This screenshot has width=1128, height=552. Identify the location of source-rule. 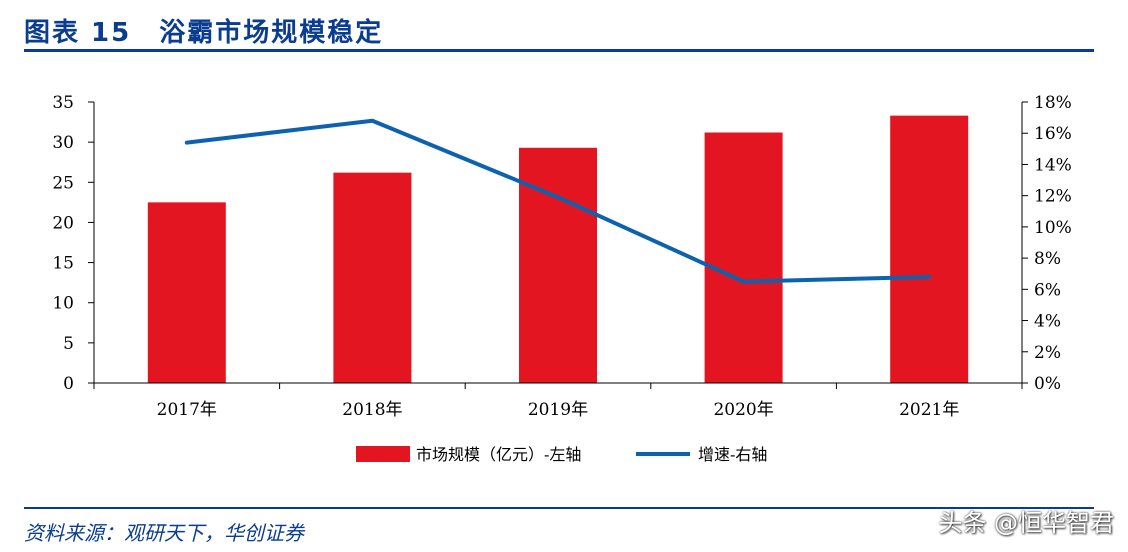
(559, 508).